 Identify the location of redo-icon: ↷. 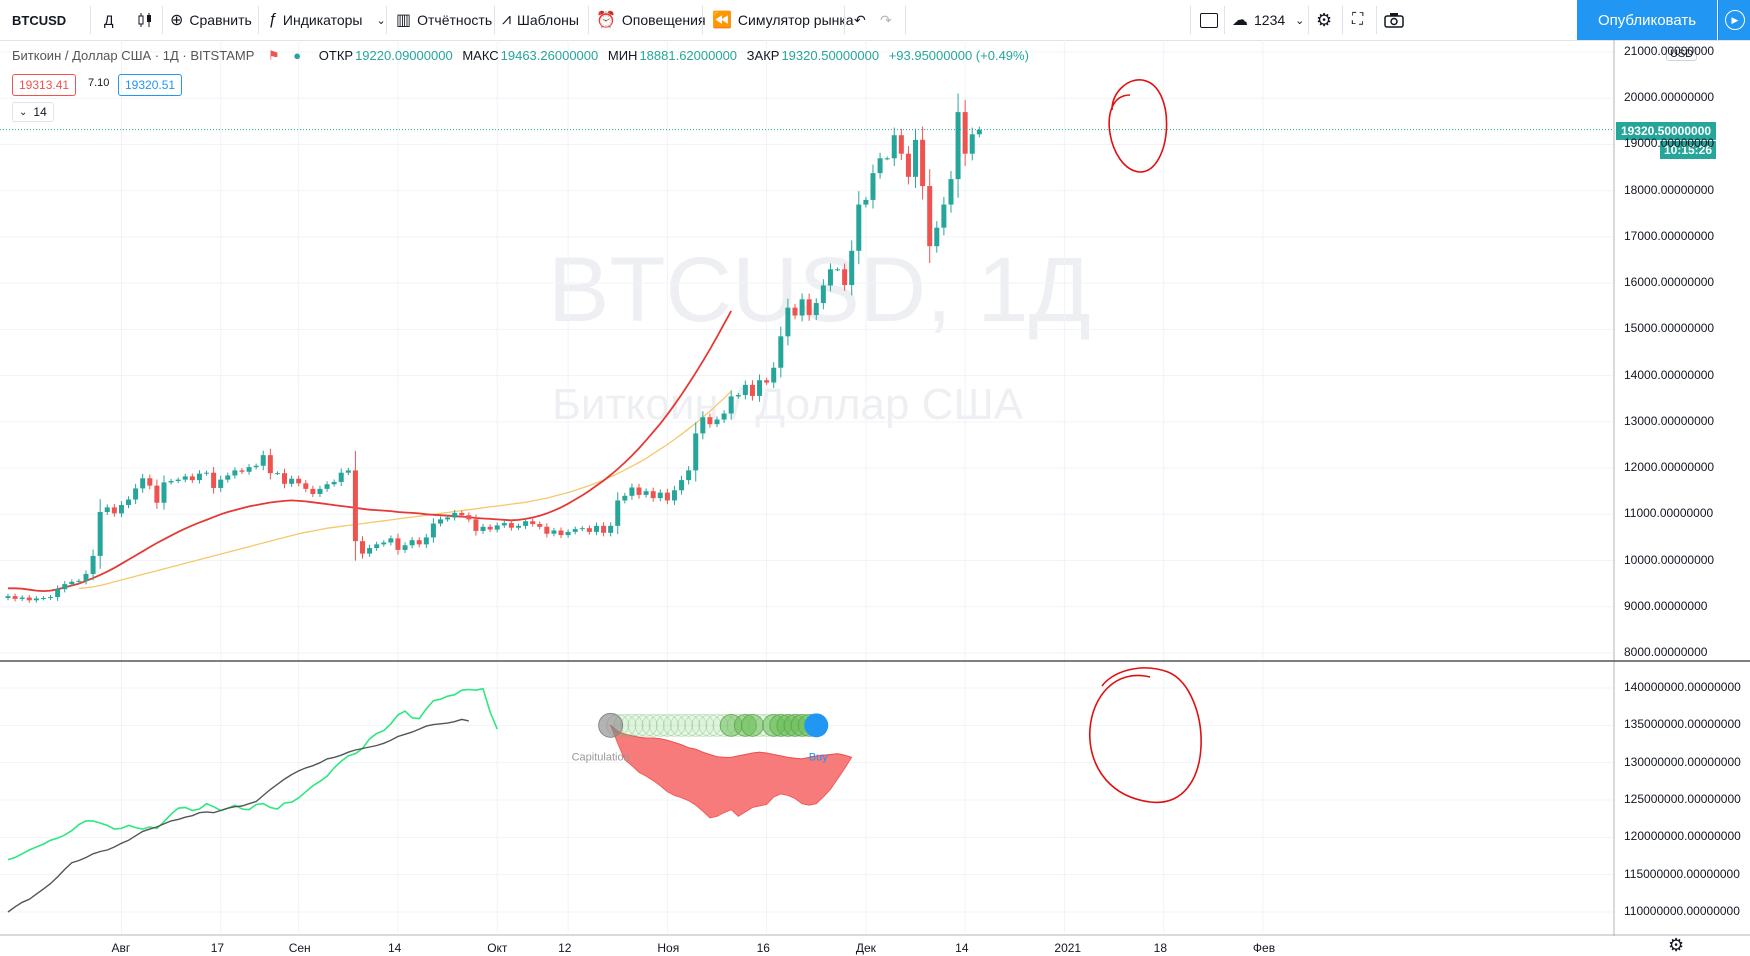
(886, 19).